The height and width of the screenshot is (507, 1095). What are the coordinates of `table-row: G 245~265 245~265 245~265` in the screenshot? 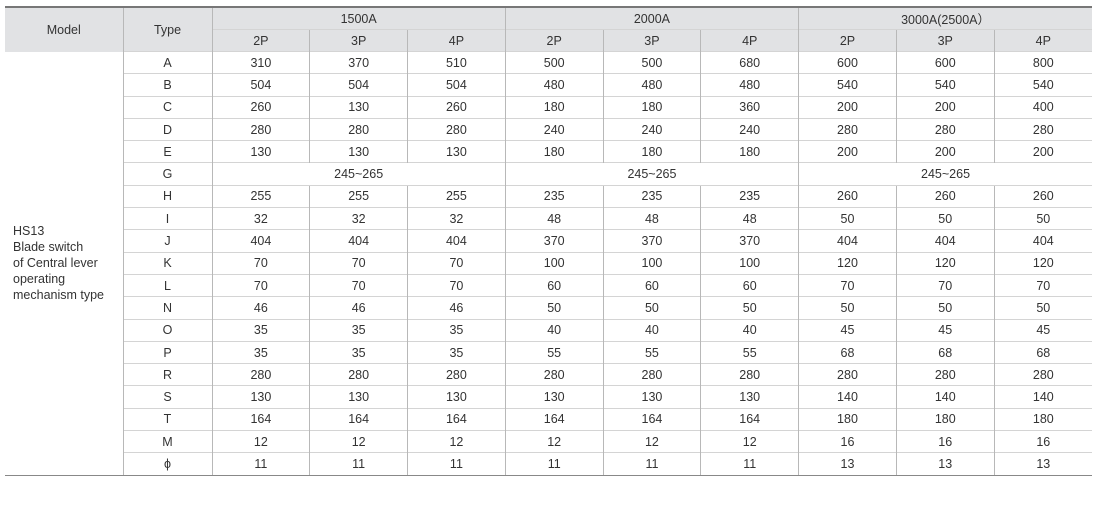 It's located at (548, 174).